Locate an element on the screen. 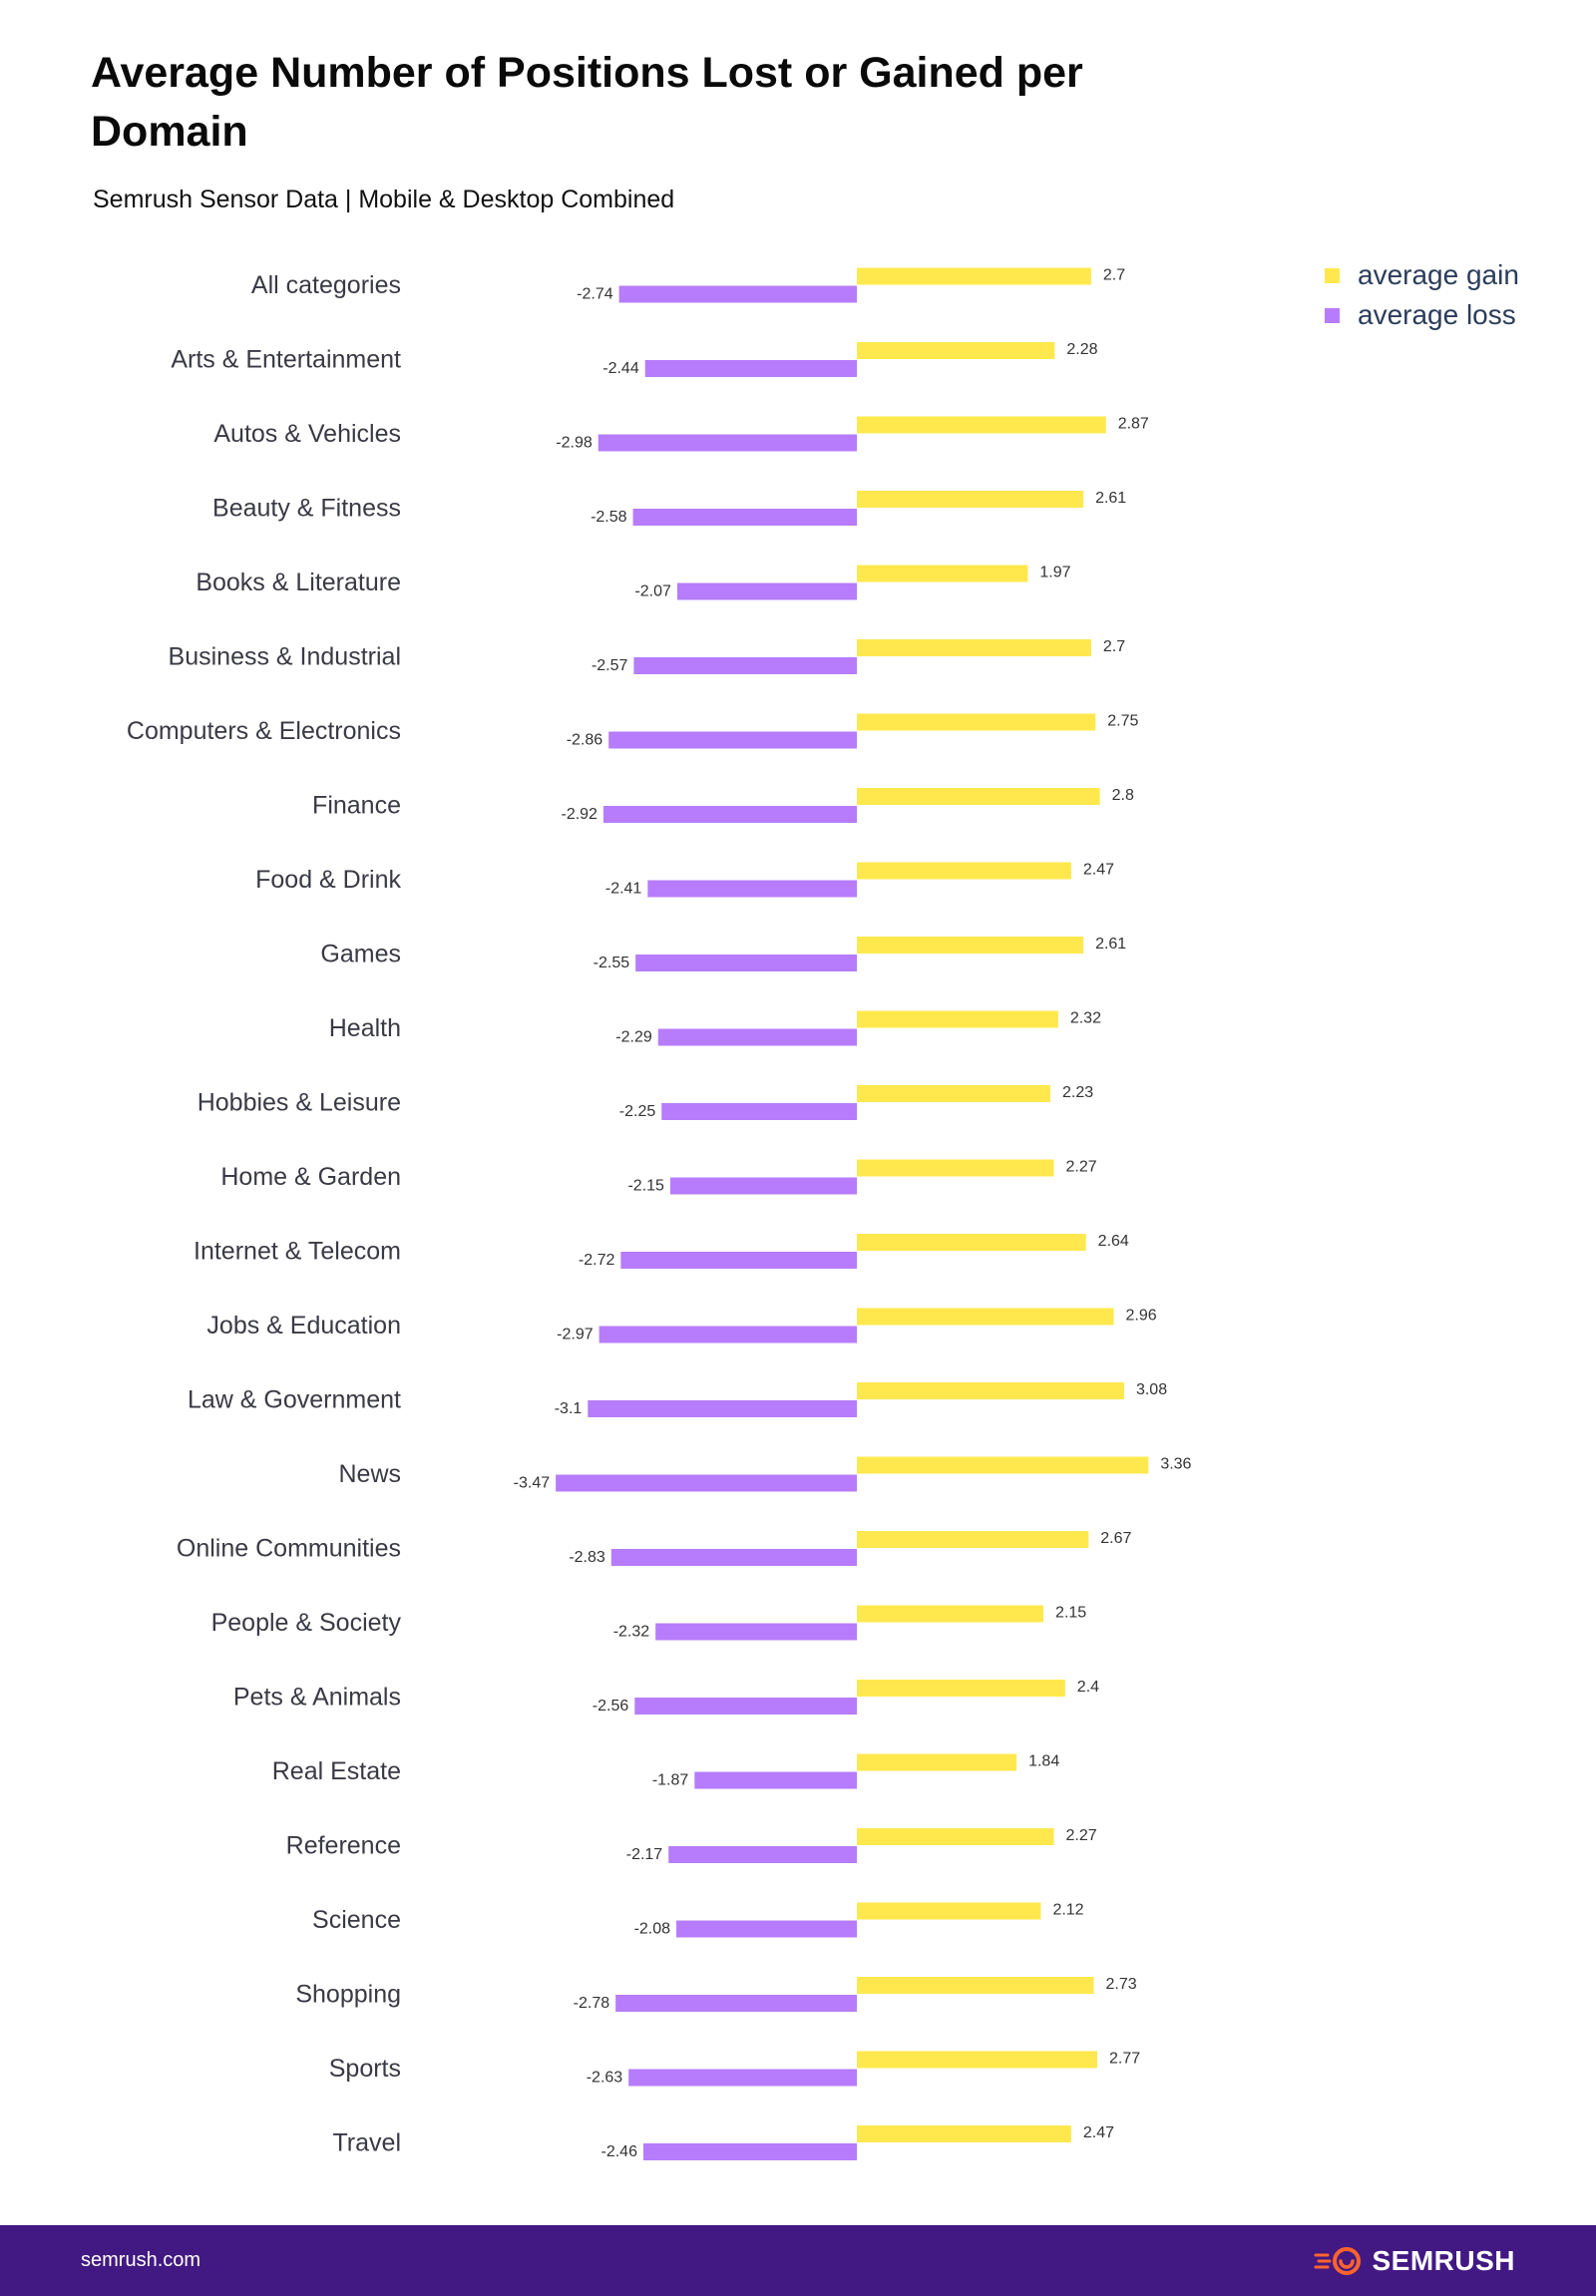 Image resolution: width=1596 pixels, height=2296 pixels. gain-value-label: 2.87 is located at coordinates (1133, 424).